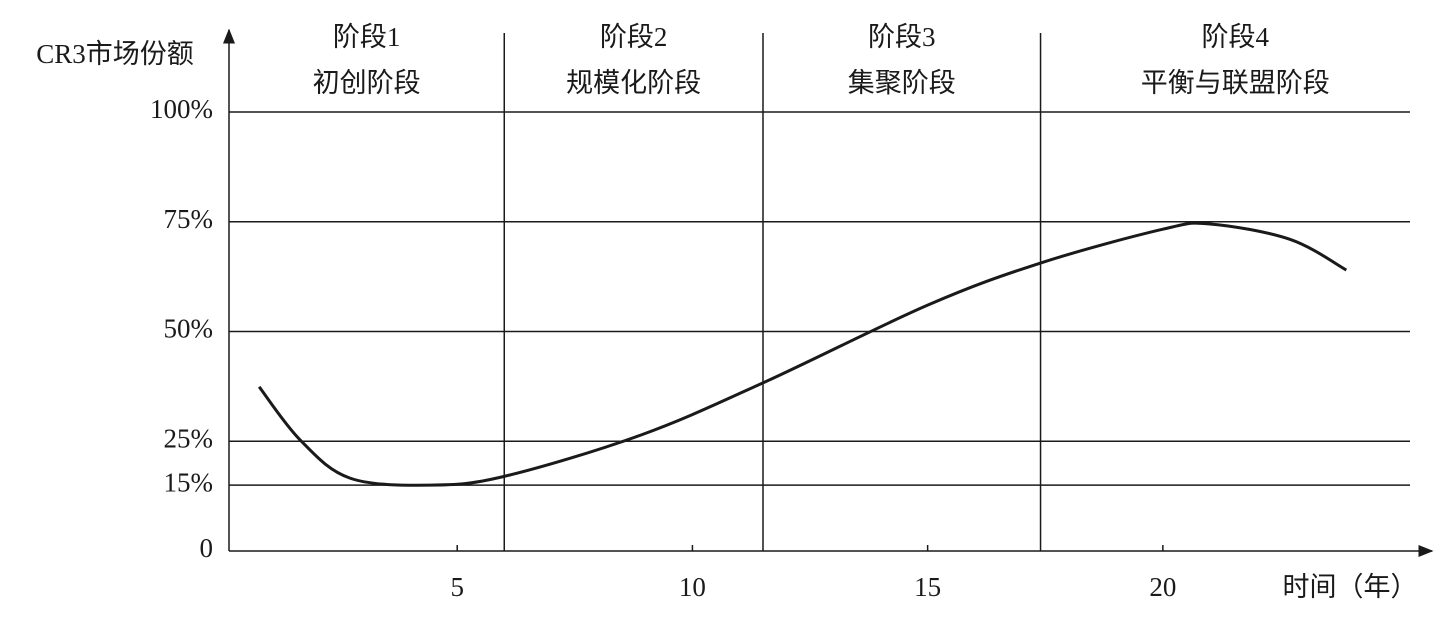 This screenshot has height=628, width=1444. Describe the element at coordinates (633, 83) in the screenshot. I see `stage-subtitle: 规模化阶段` at that location.